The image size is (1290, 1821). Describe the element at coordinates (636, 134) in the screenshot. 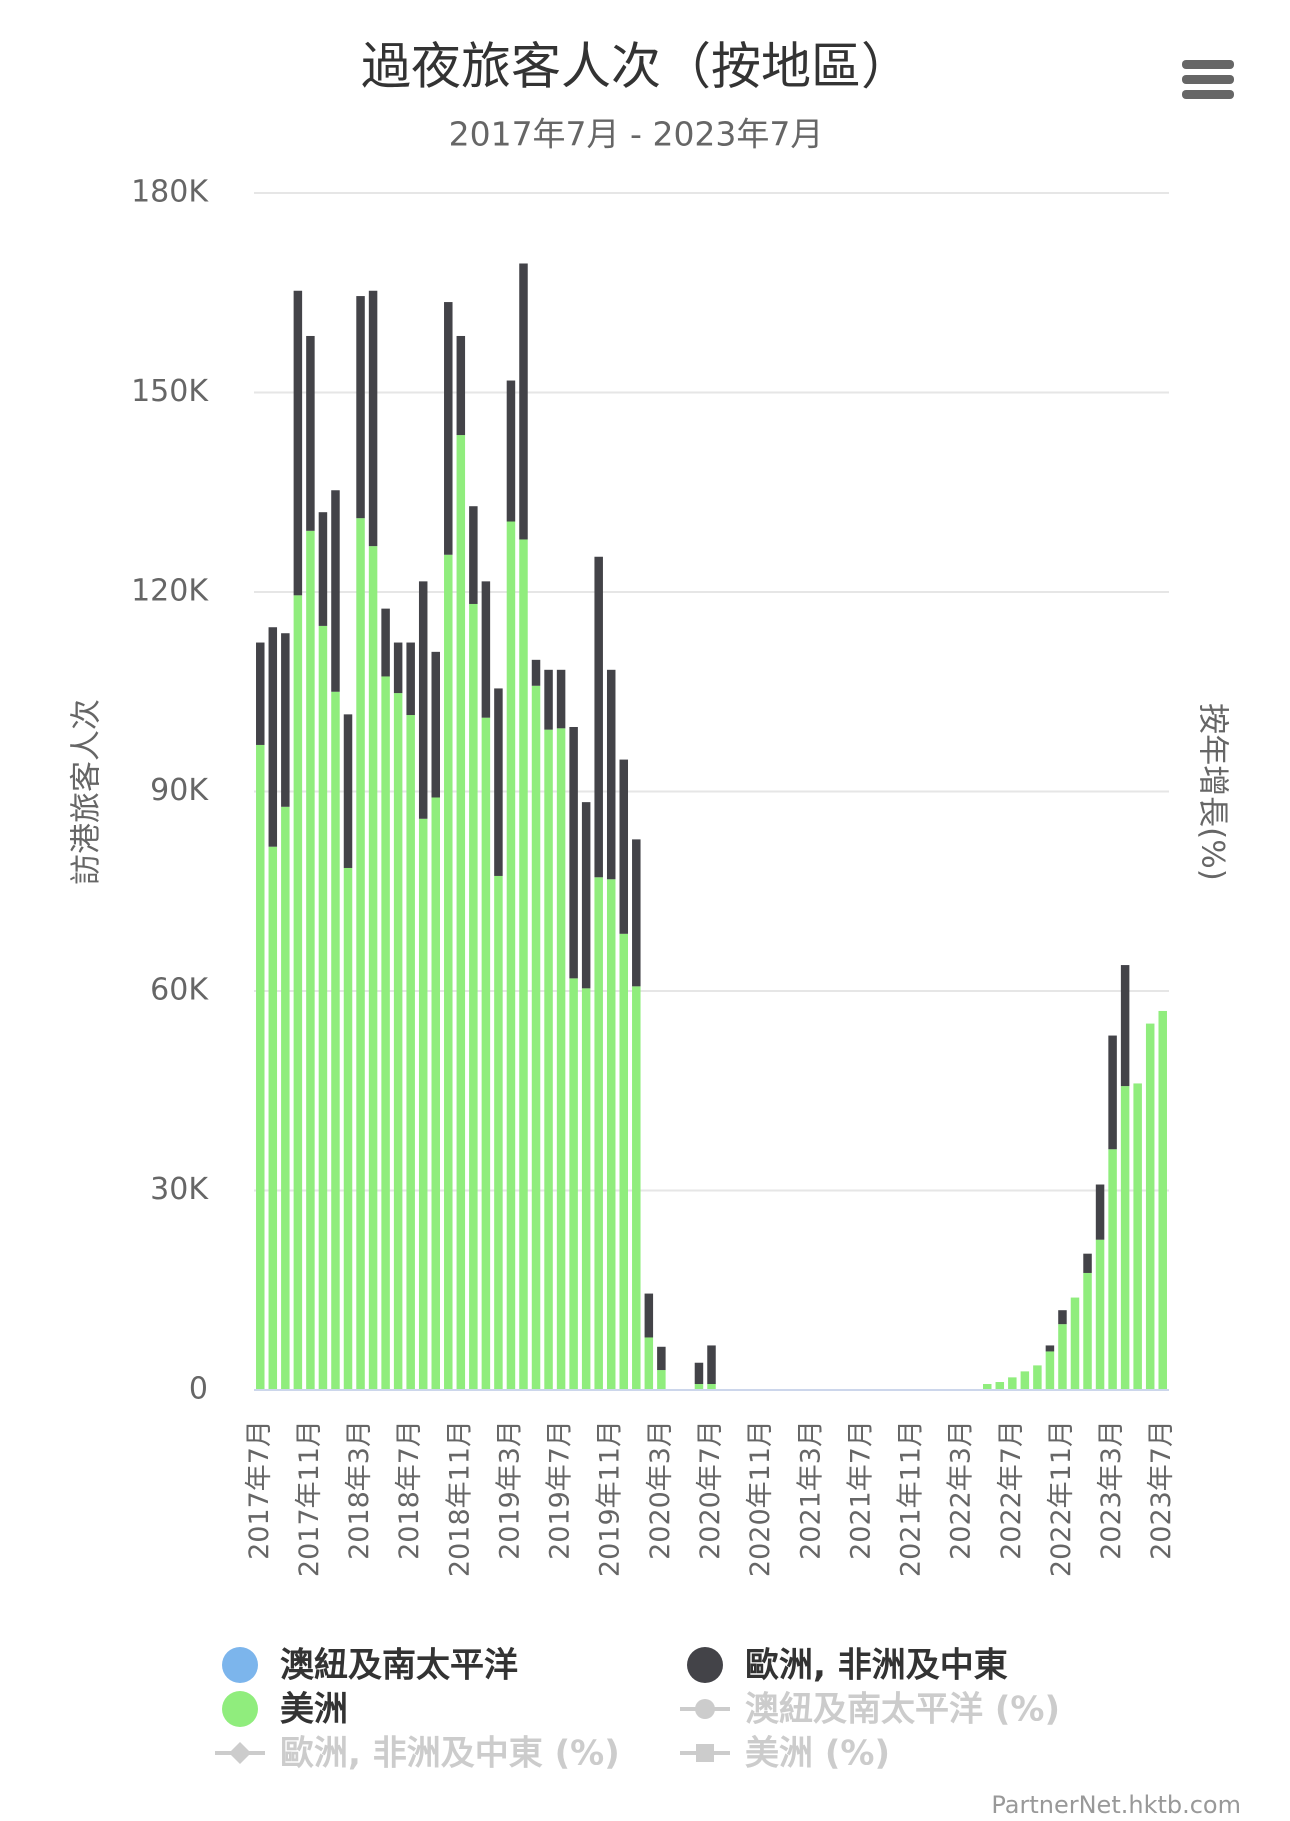

I see `chart-subtitle: 2017年7月 - 2023年7月` at that location.